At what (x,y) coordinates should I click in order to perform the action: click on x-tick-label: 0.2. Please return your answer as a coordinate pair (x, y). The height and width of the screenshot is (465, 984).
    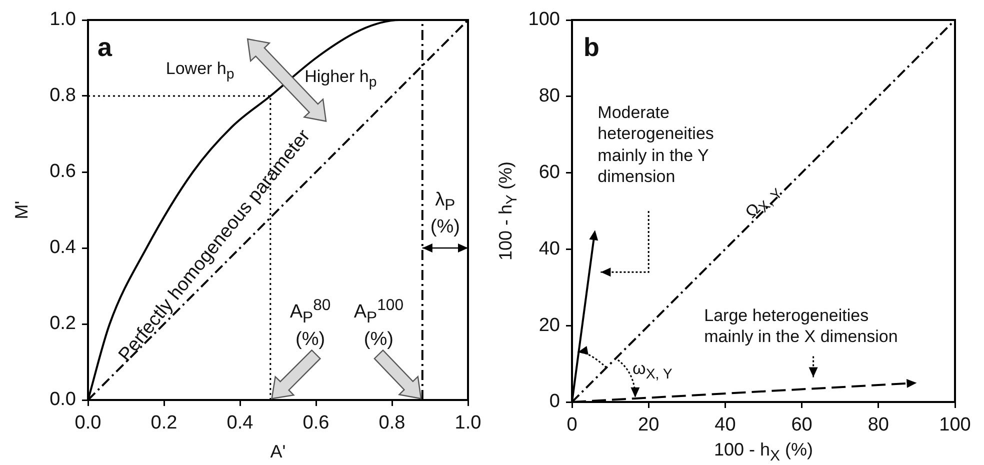
    Looking at the image, I should click on (164, 423).